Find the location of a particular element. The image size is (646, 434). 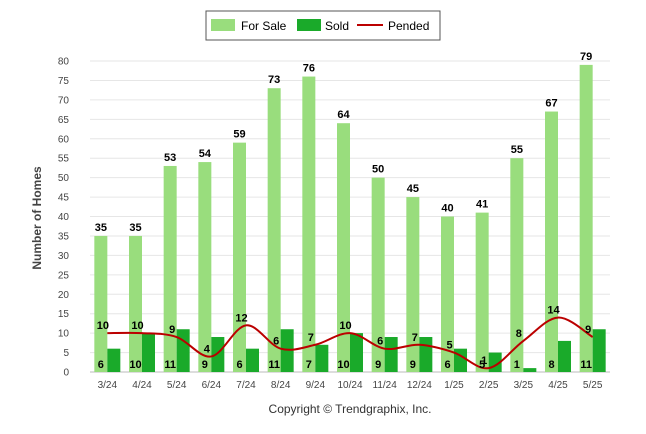

x-tick-label: 7/24 is located at coordinates (246, 385).